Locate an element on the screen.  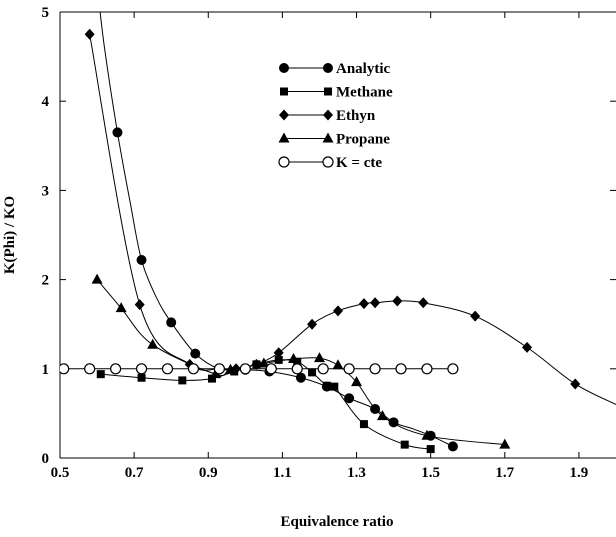
x-tick-label: 0.7 is located at coordinates (134, 473).